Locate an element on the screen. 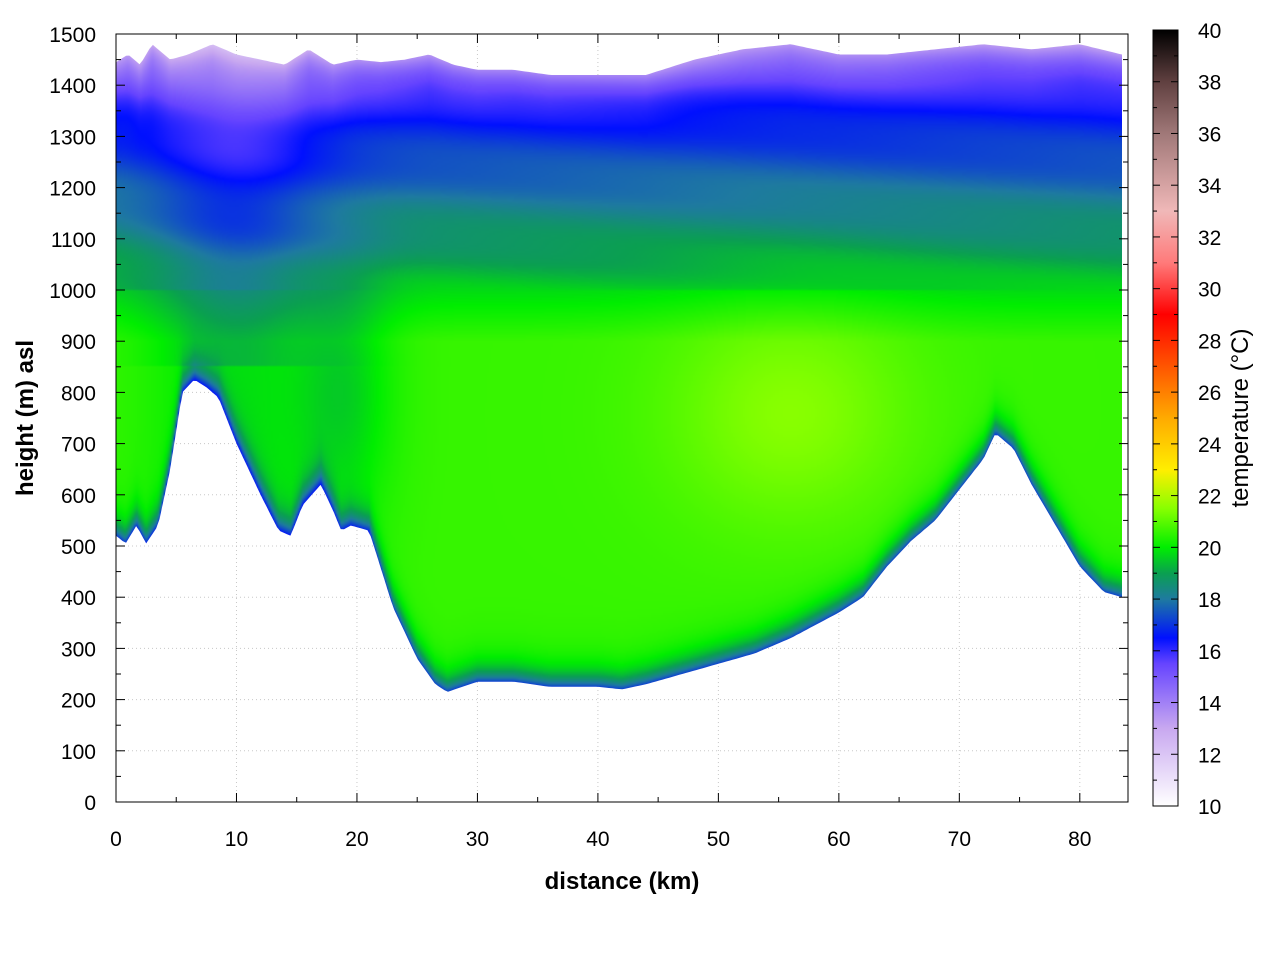 The height and width of the screenshot is (960, 1280). x-tick-label: 0 is located at coordinates (116, 839).